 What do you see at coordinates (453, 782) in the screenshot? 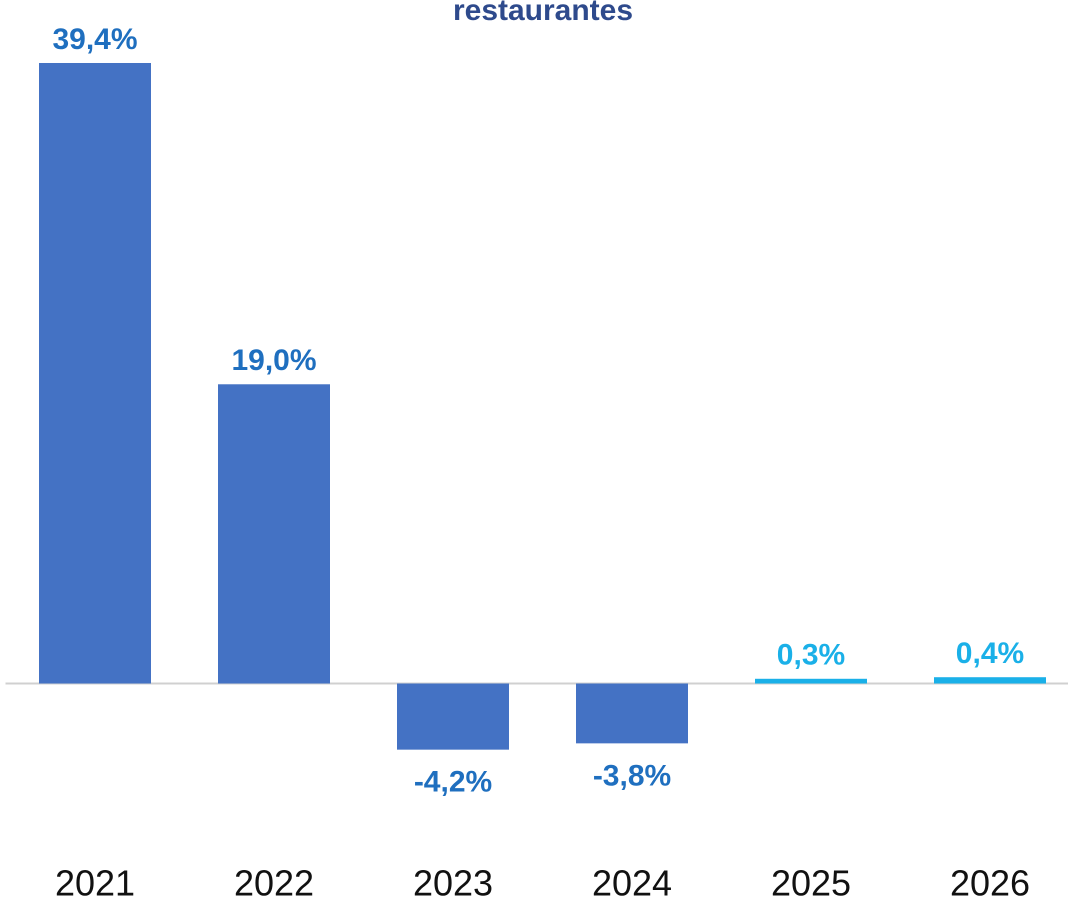
I see `value-label: -4,2%` at bounding box center [453, 782].